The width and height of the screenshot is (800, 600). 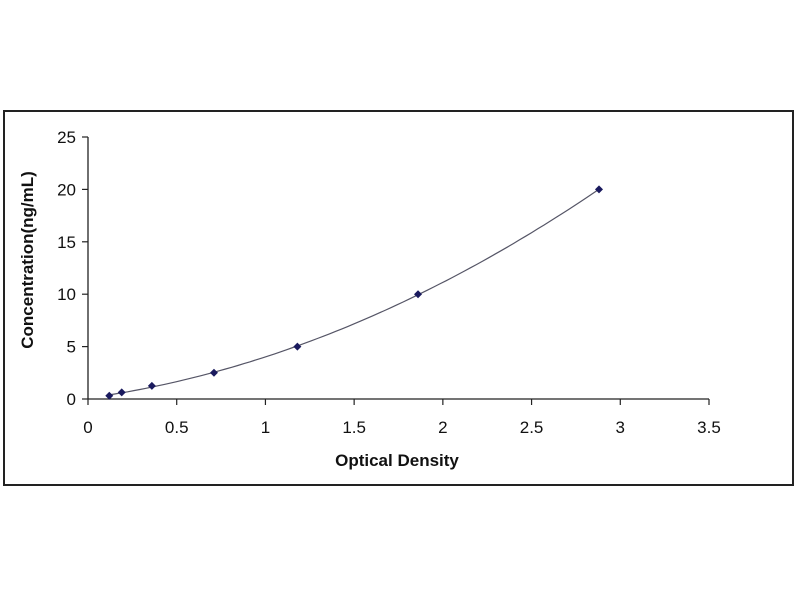 I want to click on y-tick-label: 0, so click(x=71, y=399).